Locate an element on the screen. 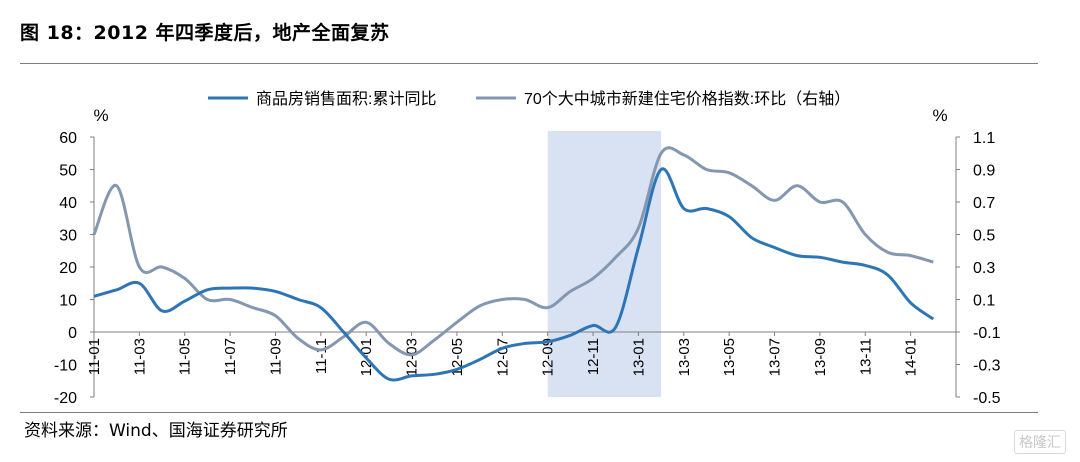  left-axis-tick-label: -20 is located at coordinates (65, 398).